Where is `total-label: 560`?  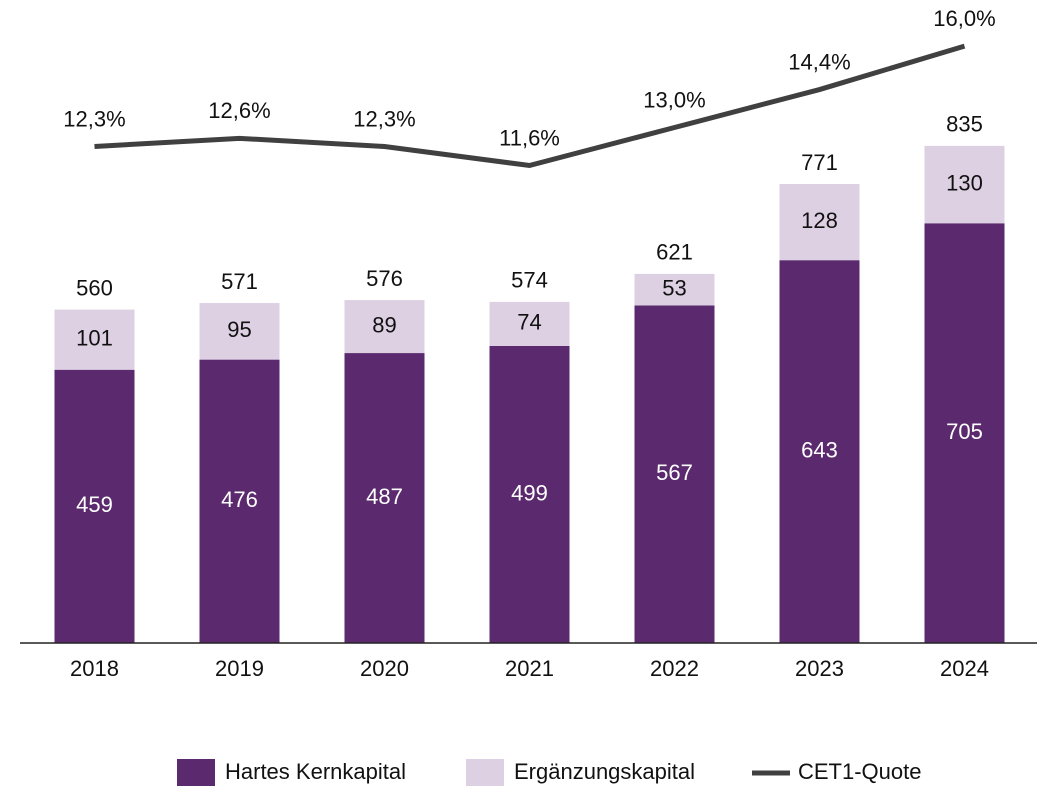
total-label: 560 is located at coordinates (94, 287).